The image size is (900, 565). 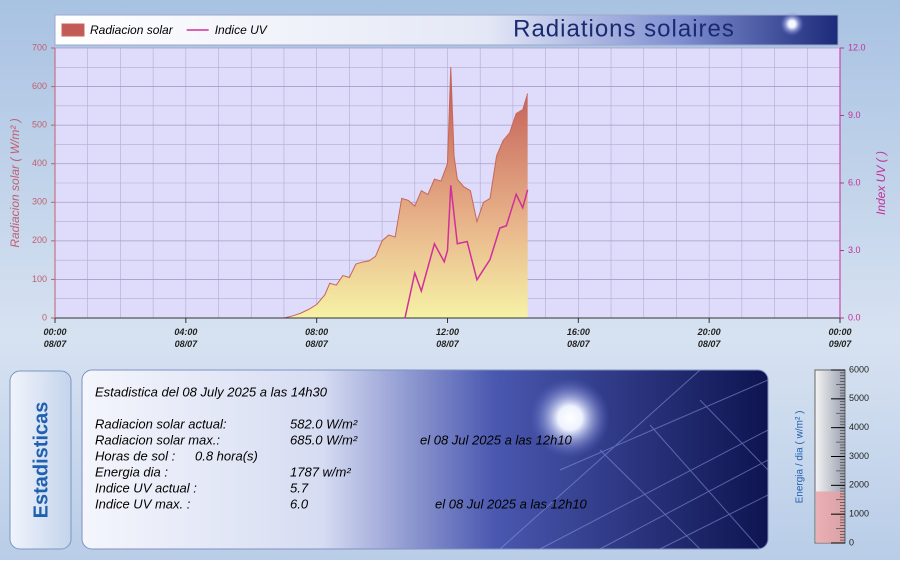 I want to click on x-tick-label: 20:00 08/07, so click(x=709, y=338).